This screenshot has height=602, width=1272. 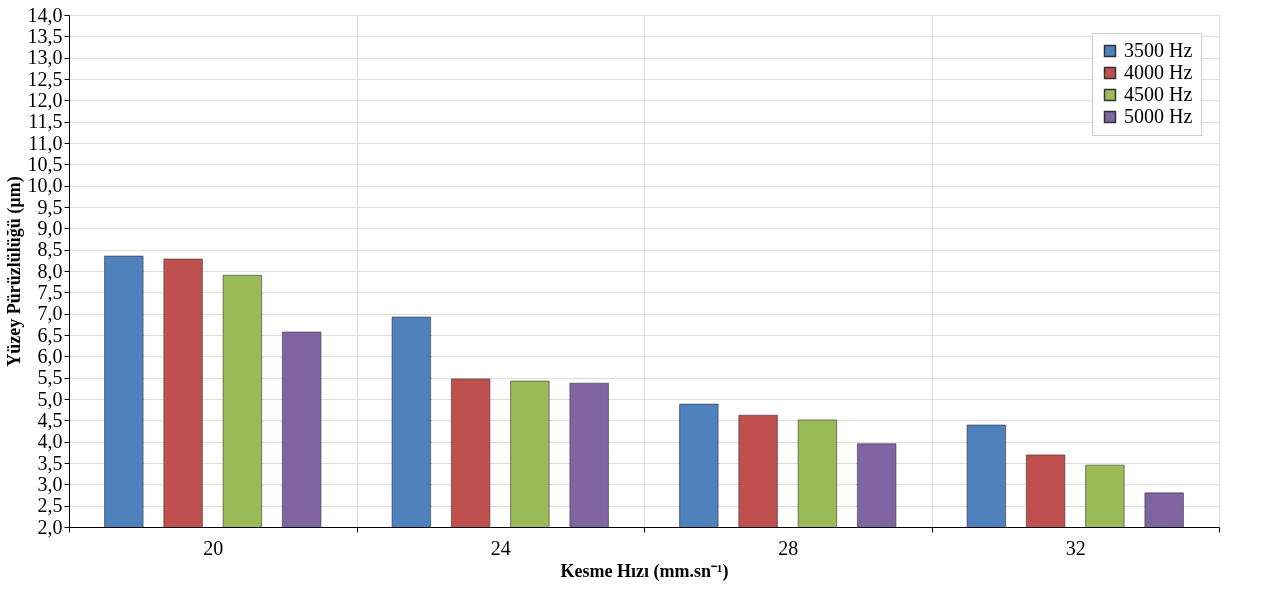 What do you see at coordinates (50, 398) in the screenshot?
I see `y-tick-label: 5,0` at bounding box center [50, 398].